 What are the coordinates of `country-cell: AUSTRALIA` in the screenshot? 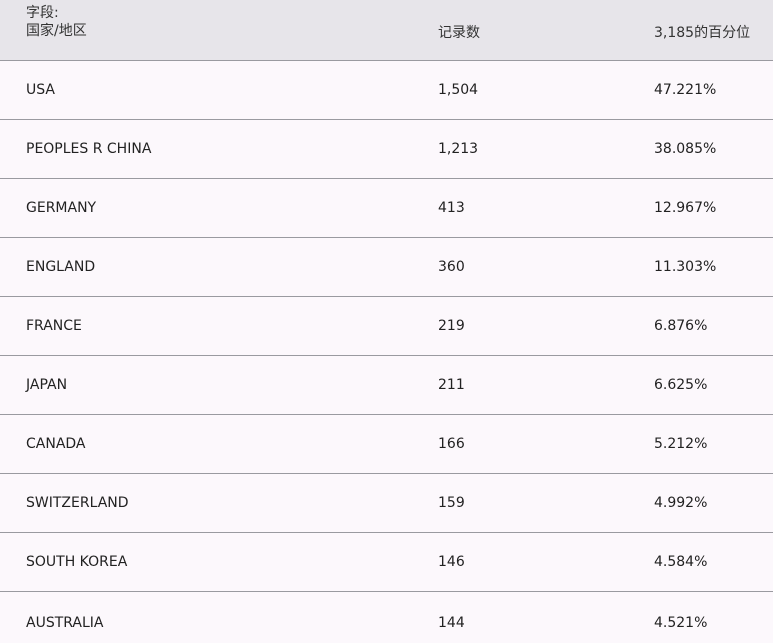 It's located at (65, 623).